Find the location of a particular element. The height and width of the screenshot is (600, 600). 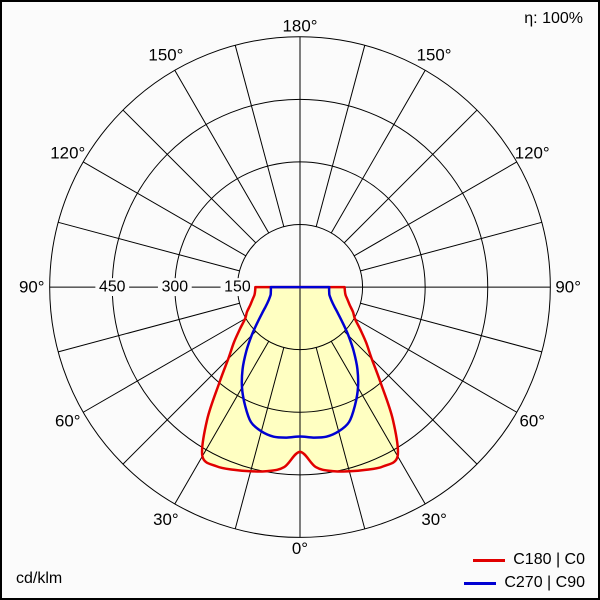

legend-item-c90: C270 | C90 is located at coordinates (524, 583).